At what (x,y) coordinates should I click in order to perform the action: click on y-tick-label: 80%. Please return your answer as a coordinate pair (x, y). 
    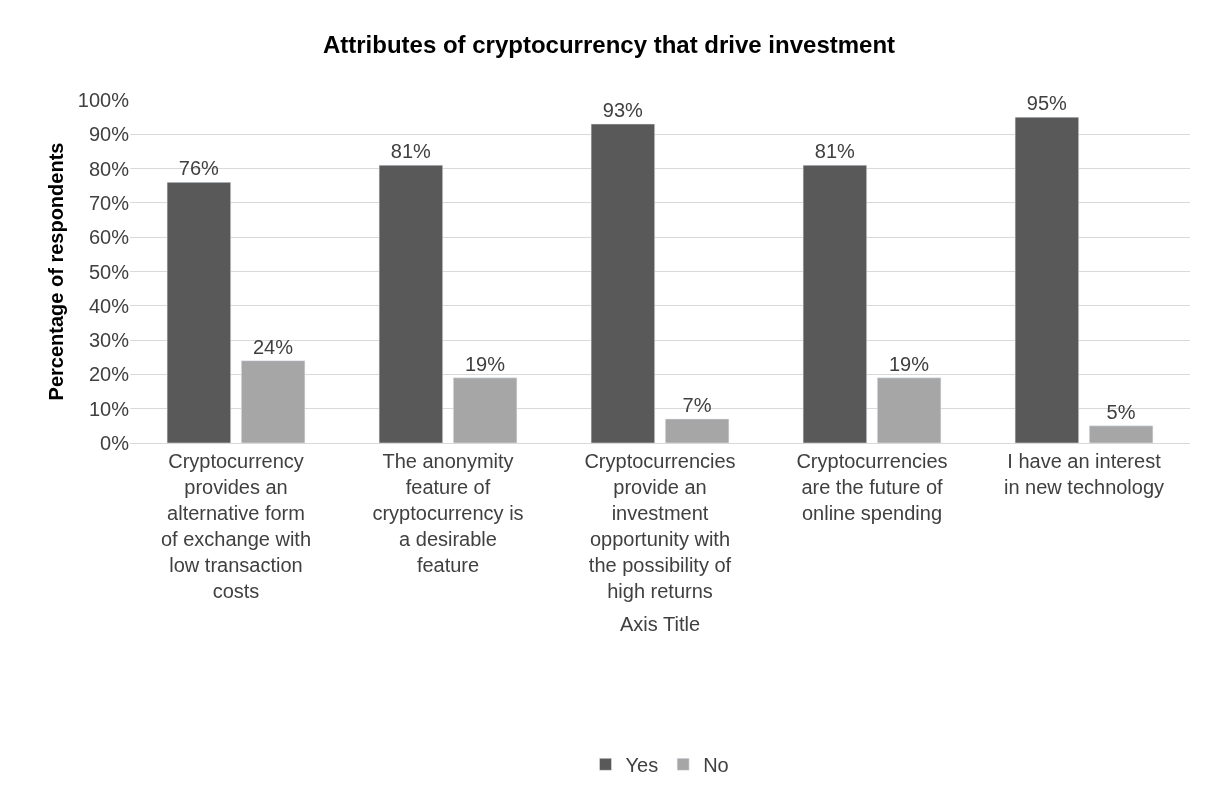
    Looking at the image, I should click on (109, 168).